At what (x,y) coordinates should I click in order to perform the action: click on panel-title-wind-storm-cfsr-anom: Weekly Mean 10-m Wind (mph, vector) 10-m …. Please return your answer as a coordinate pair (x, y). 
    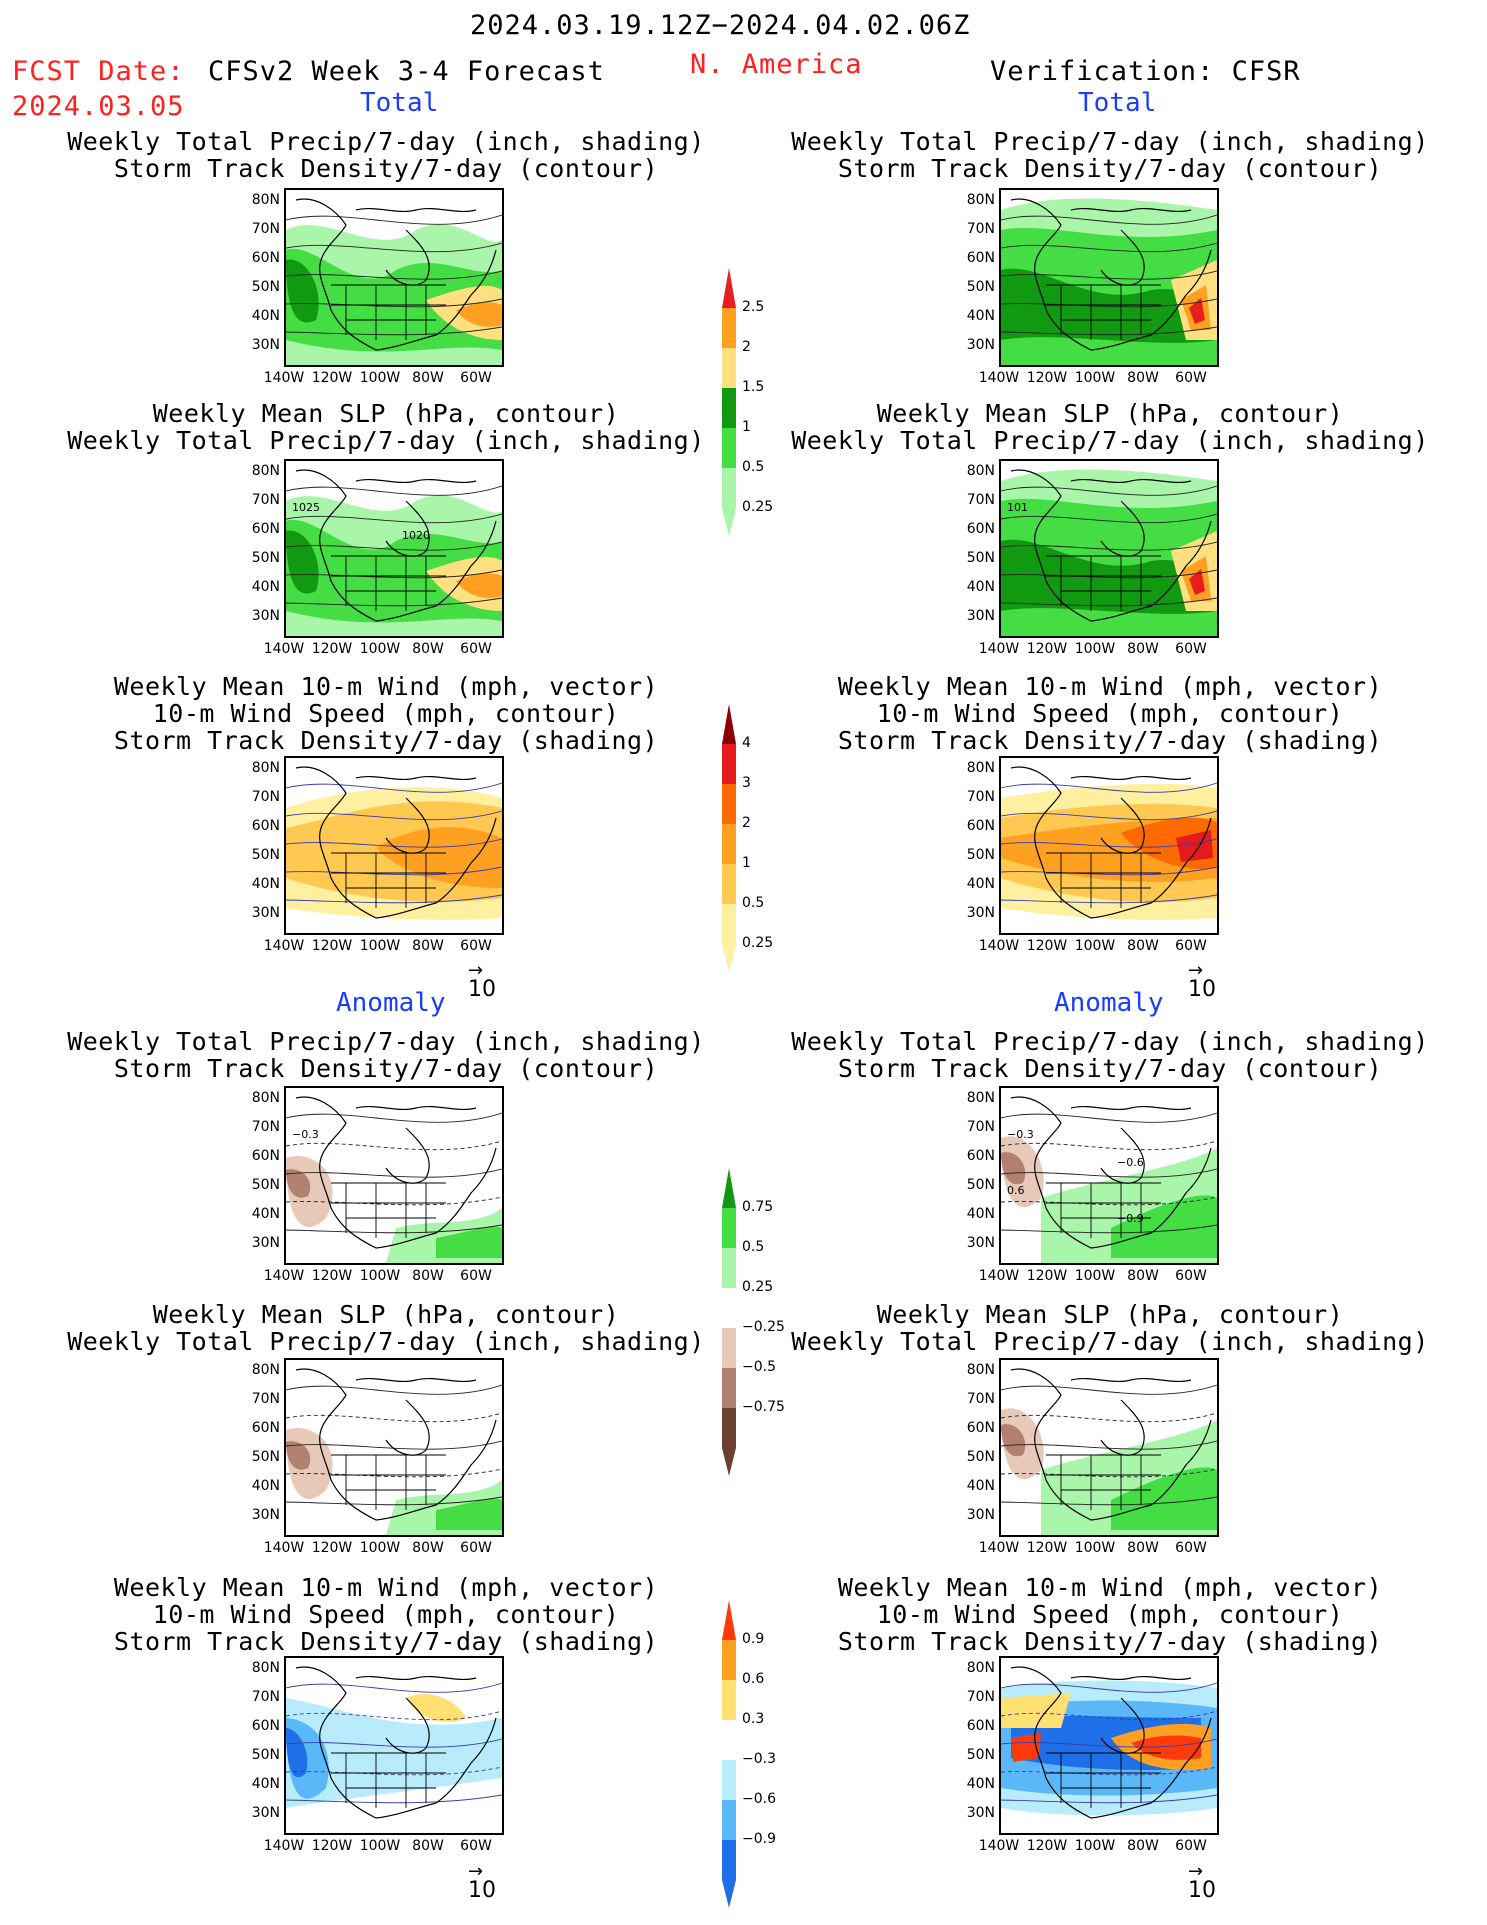
    Looking at the image, I should click on (1110, 1614).